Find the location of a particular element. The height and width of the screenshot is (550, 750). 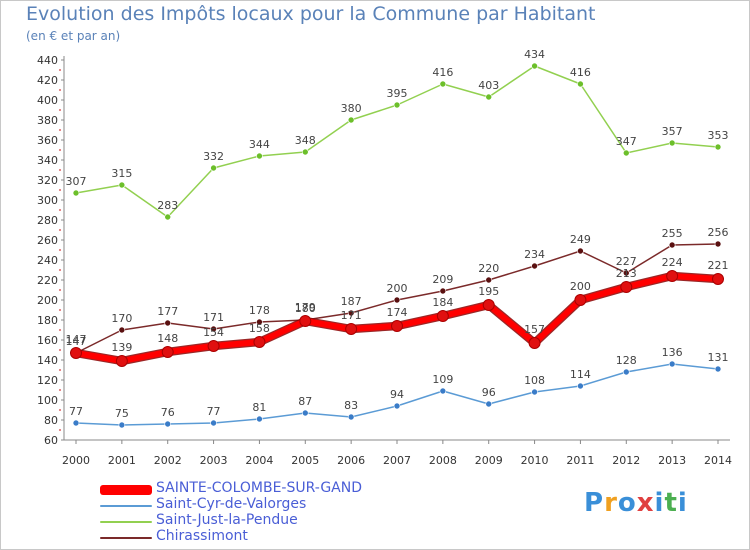

y-tick-label: 340 is located at coordinates (47, 160).